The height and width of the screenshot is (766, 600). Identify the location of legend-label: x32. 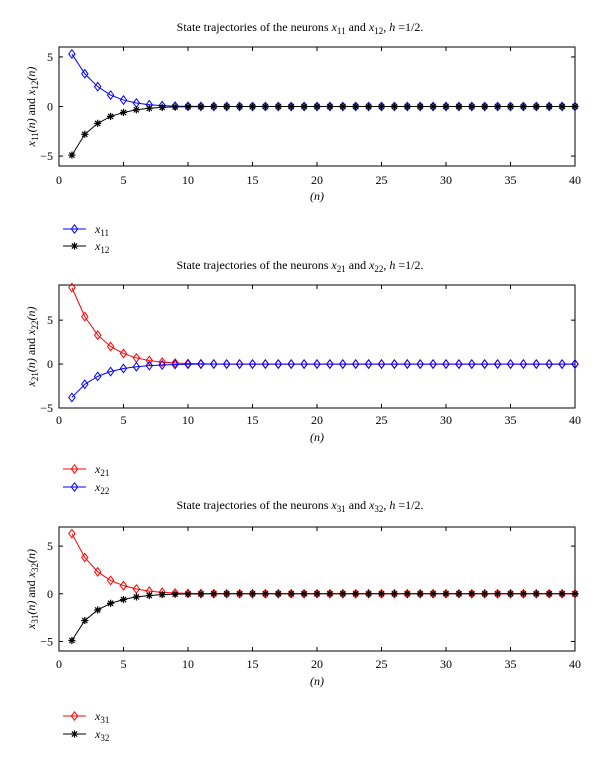
(101, 735).